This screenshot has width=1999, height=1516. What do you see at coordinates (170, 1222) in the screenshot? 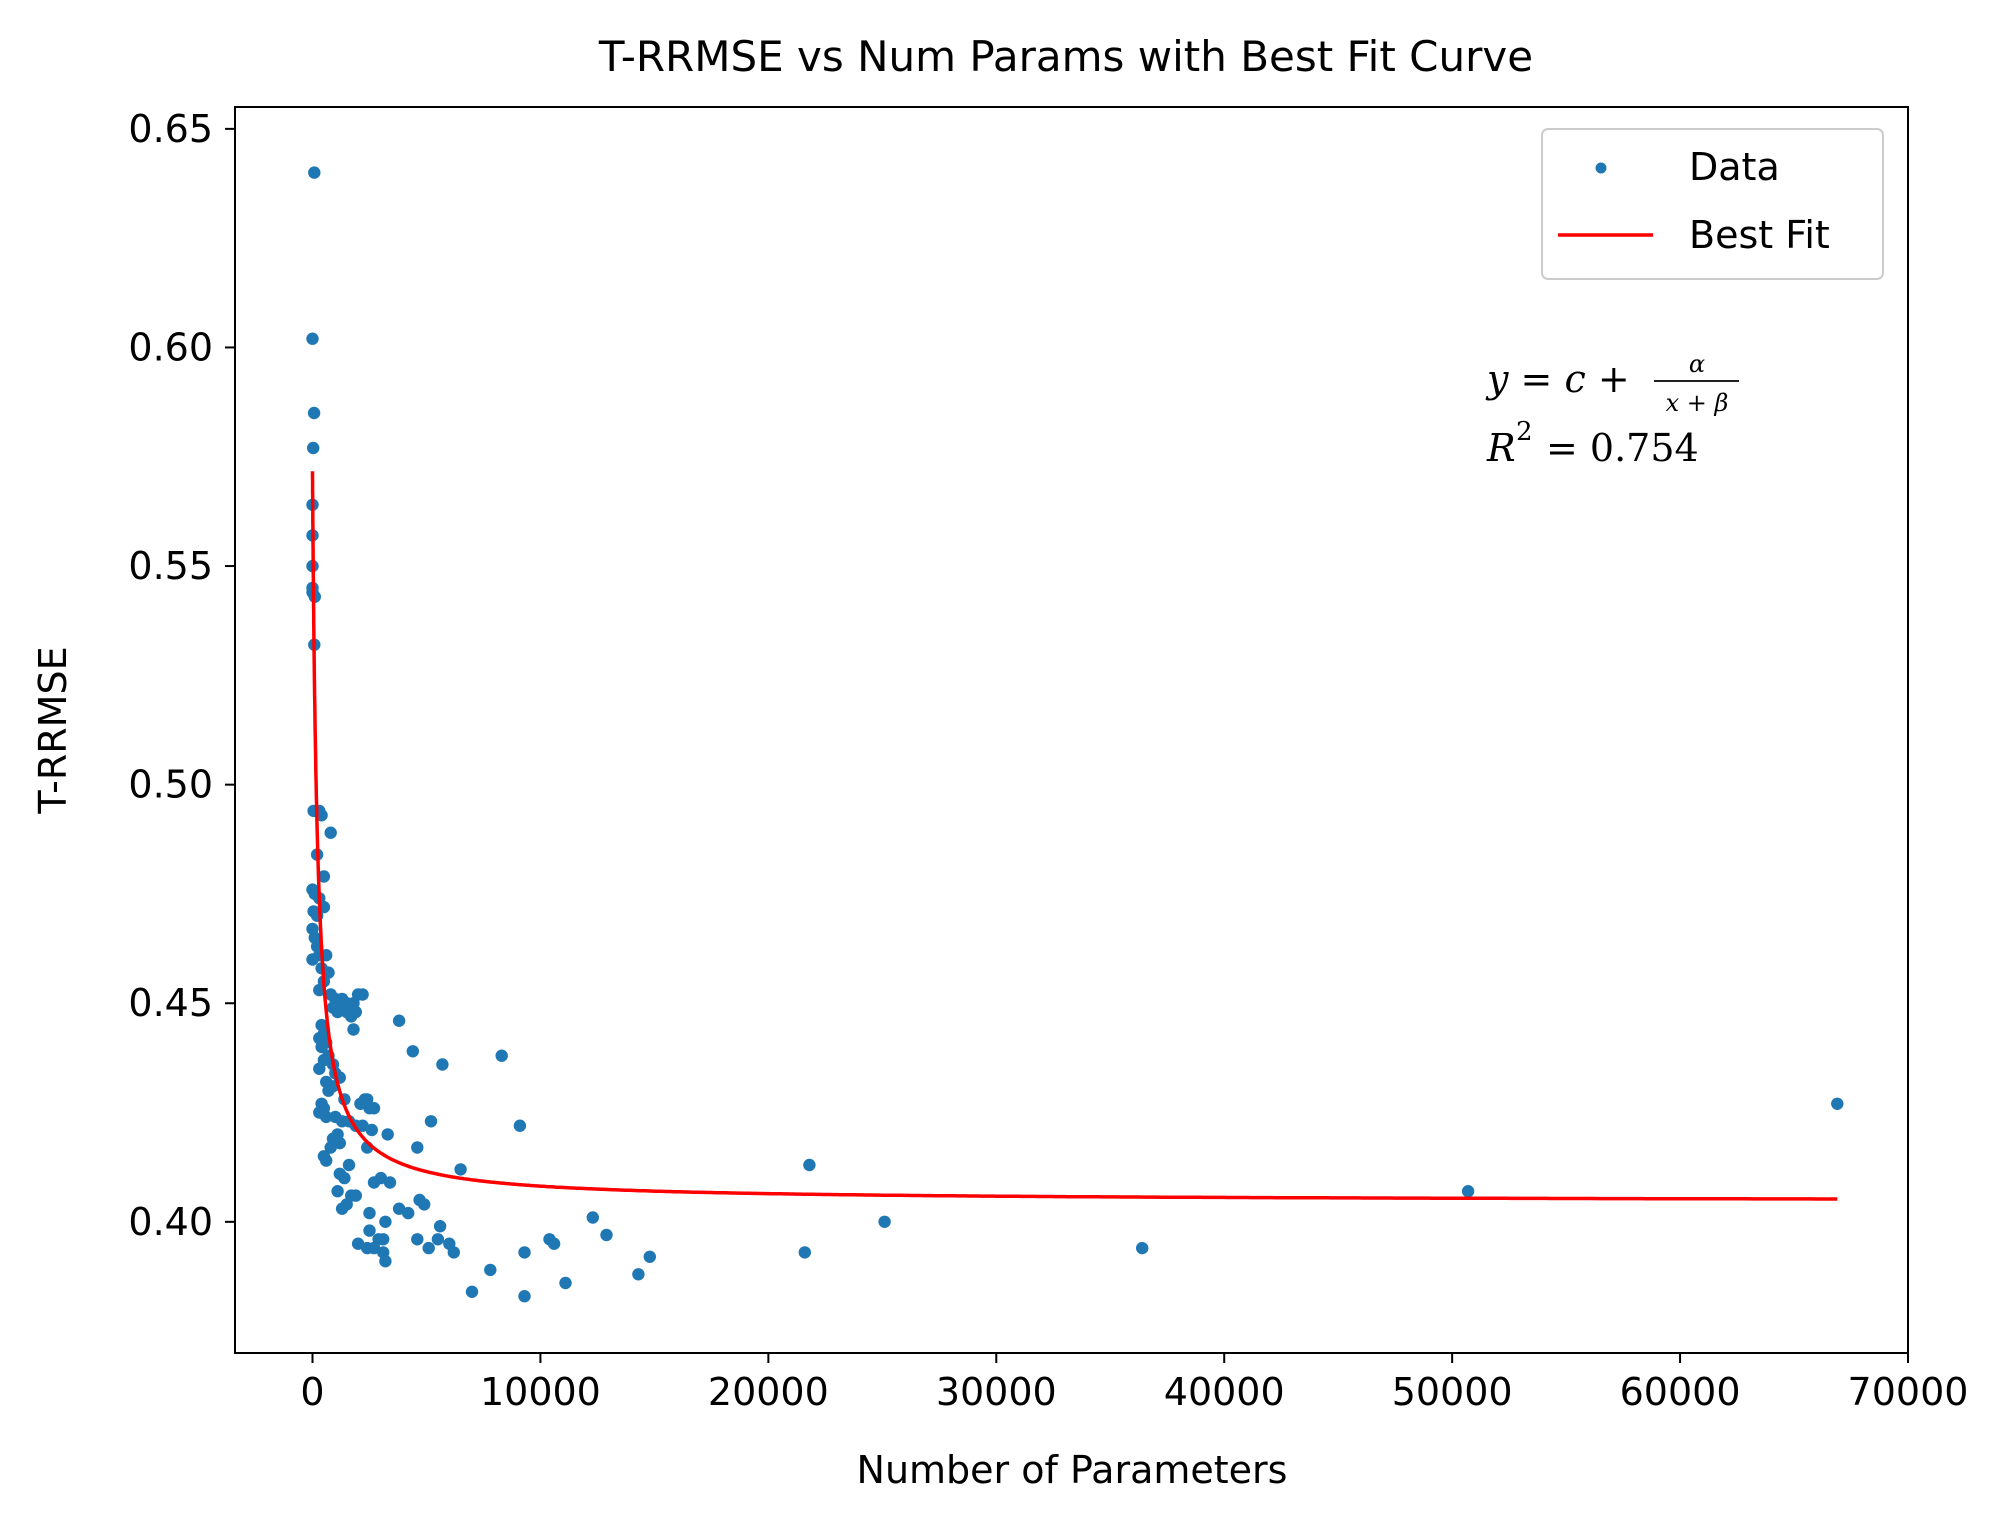
I see `y-tick-label: 0.40` at bounding box center [170, 1222].